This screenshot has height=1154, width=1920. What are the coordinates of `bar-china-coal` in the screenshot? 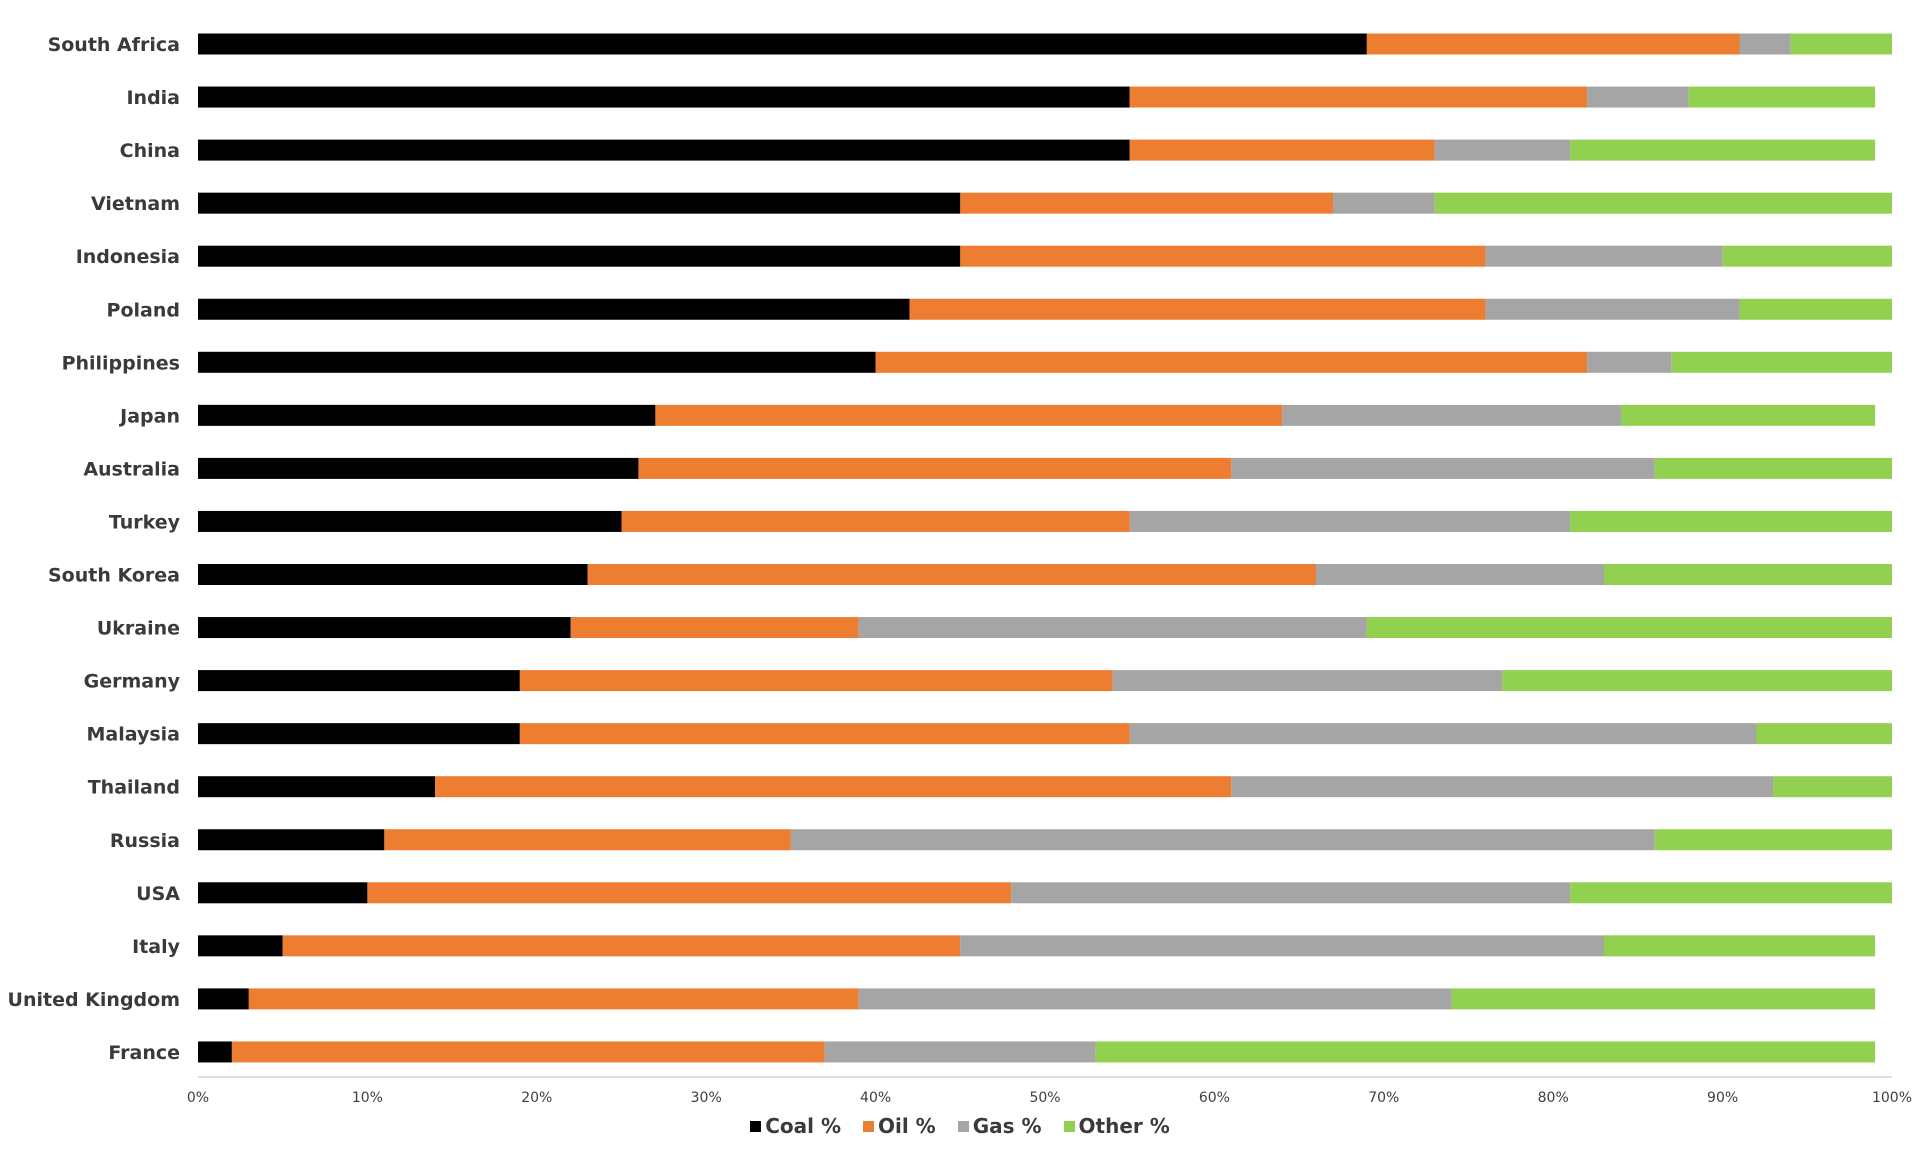 It's located at (664, 150).